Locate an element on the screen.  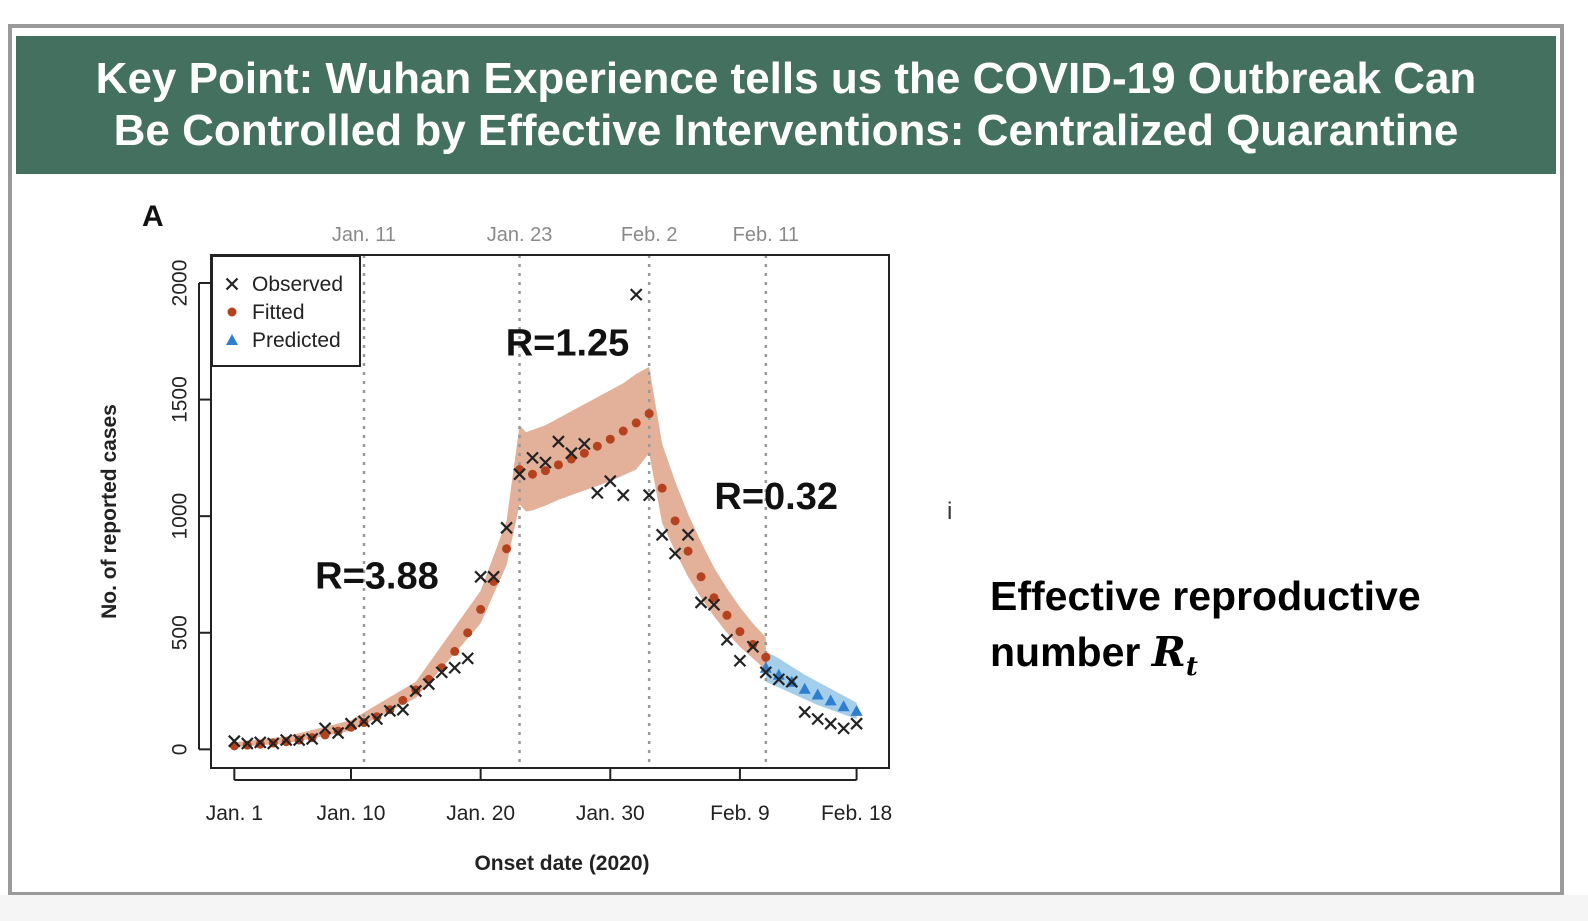
panel-label: A is located at coordinates (153, 216).